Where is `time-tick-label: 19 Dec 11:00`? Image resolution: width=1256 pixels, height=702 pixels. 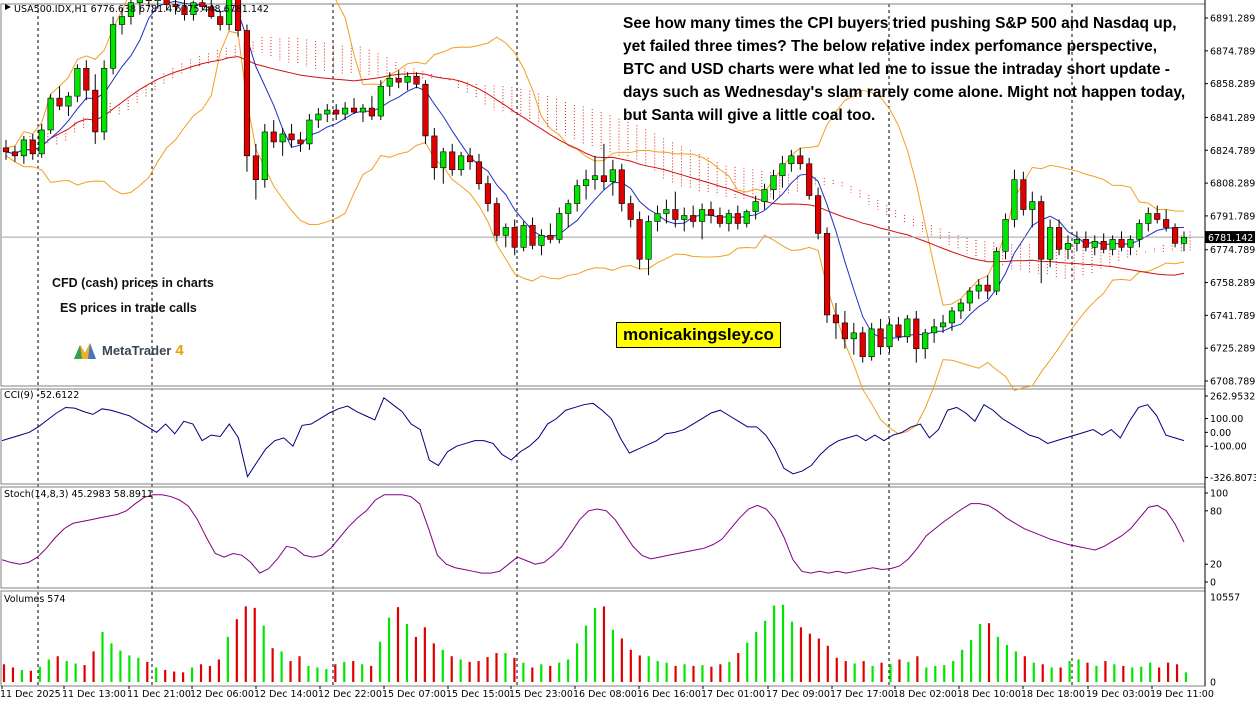 time-tick-label: 19 Dec 11:00 is located at coordinates (1182, 694).